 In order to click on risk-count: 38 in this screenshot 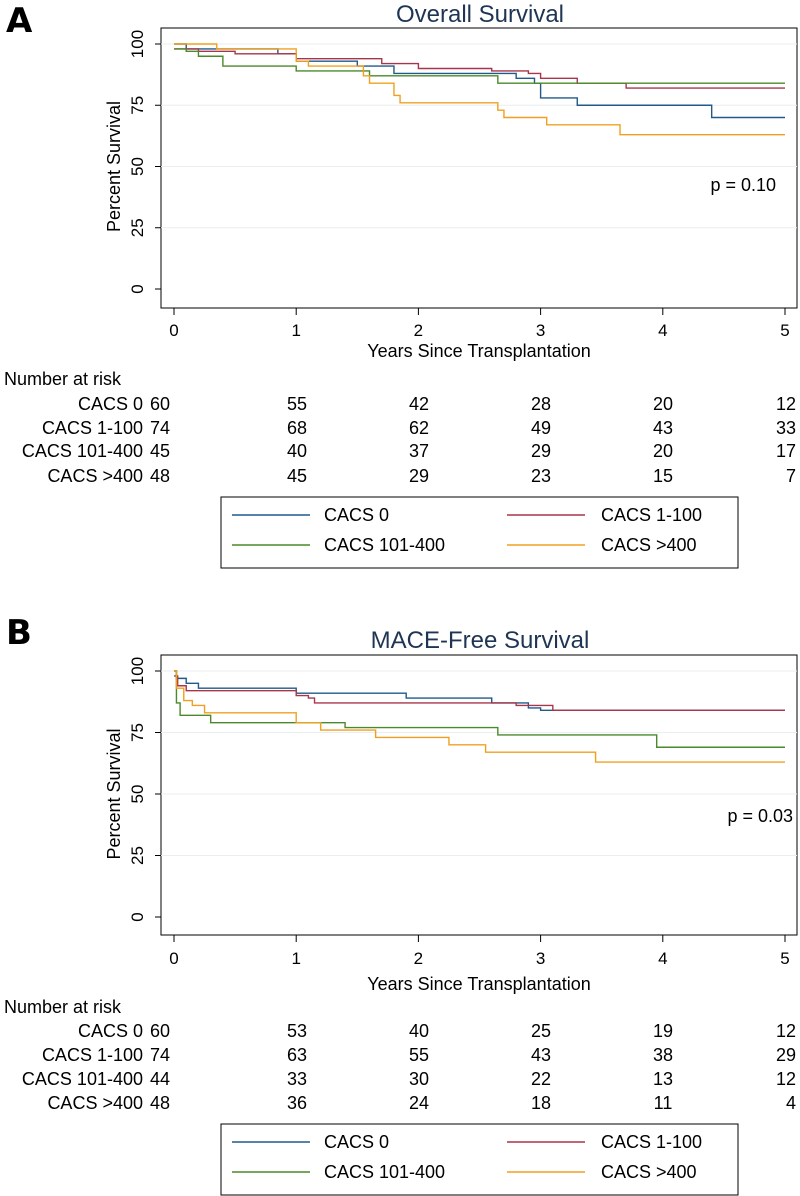, I will do `click(663, 1055)`.